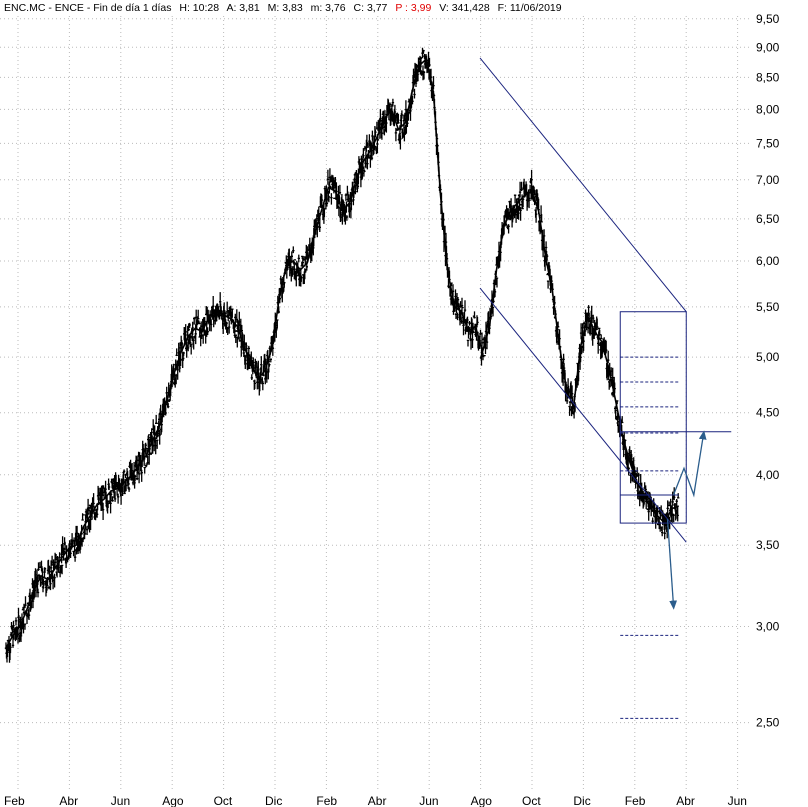  I want to click on volume-label: V: 341,428, so click(464, 8).